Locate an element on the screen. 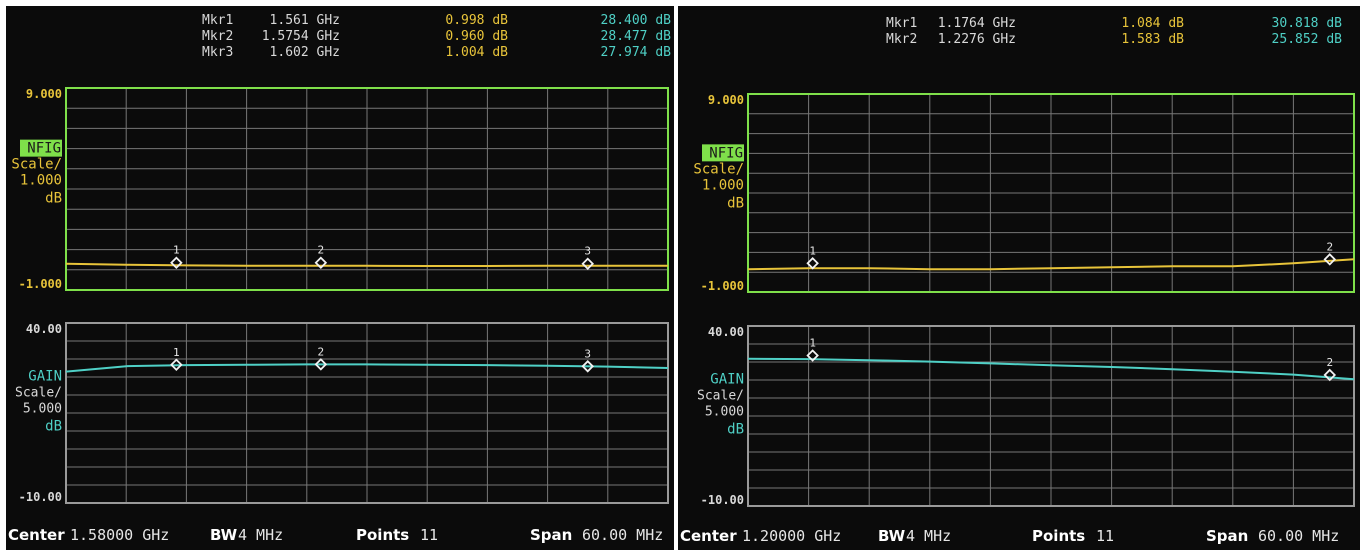  marker-gain: 27.974 dB is located at coordinates (636, 52).